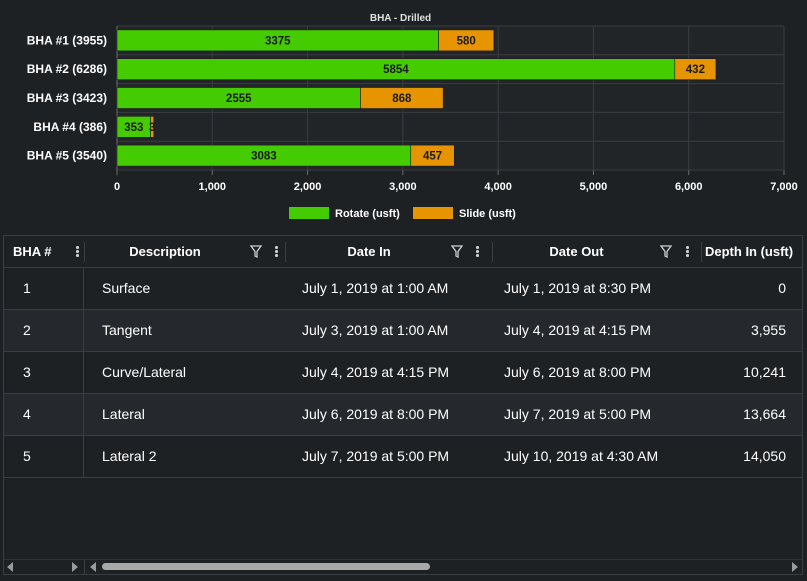  I want to click on cell-date-out: July 7, 2019 at 5:00 PM, so click(578, 414).